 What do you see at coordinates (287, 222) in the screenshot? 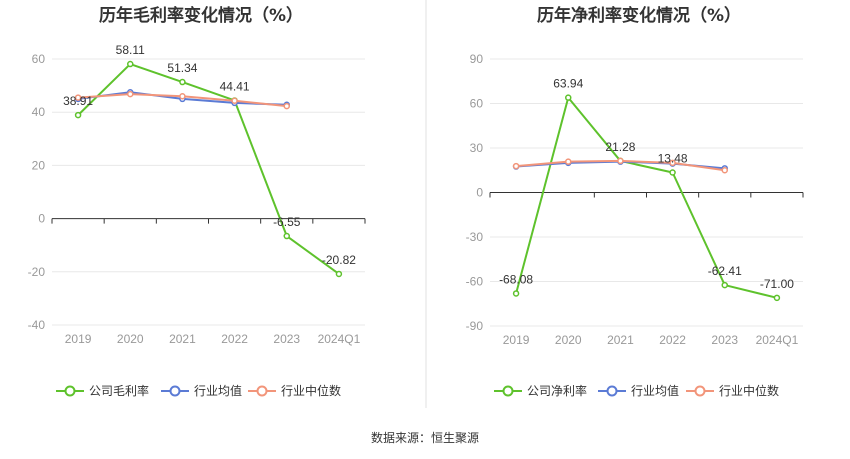
I see `data-label: -6.55` at bounding box center [287, 222].